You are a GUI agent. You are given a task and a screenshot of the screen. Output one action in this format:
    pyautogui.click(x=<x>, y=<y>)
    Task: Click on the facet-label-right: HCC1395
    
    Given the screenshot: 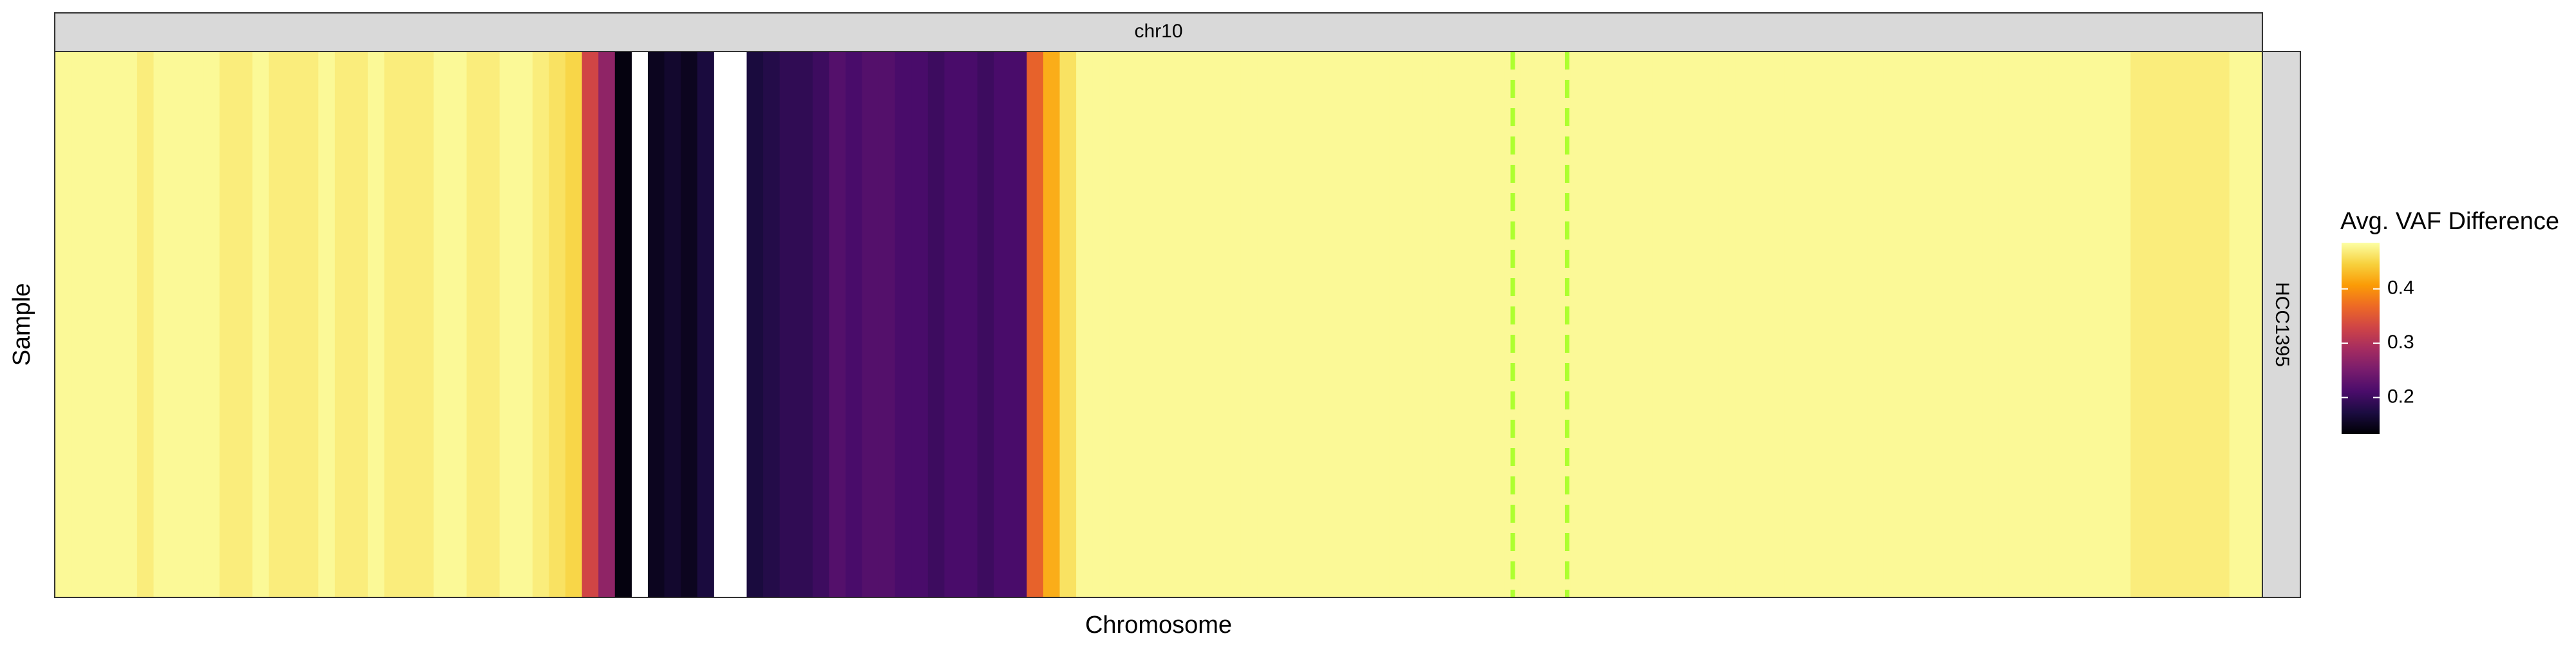 What is the action you would take?
    pyautogui.click(x=2282, y=324)
    